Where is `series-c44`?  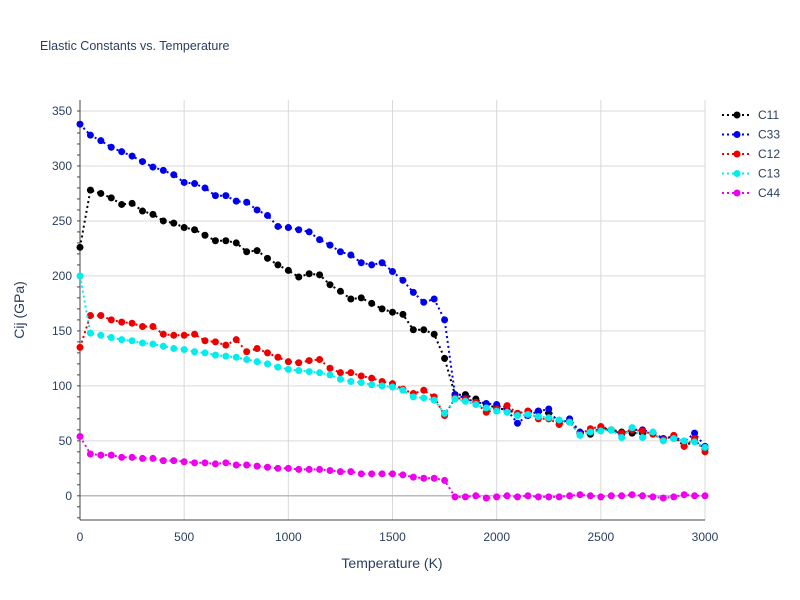
series-c44 is located at coordinates (392, 467).